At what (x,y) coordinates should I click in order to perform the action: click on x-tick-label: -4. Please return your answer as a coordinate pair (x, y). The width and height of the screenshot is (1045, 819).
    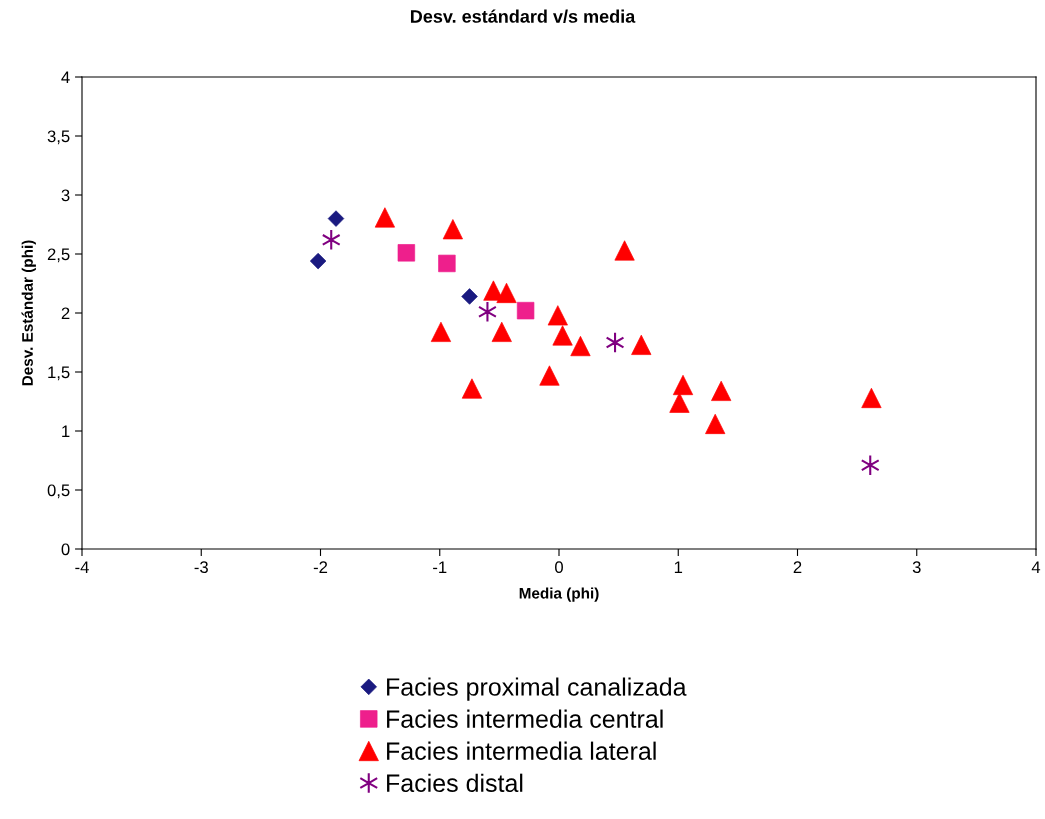
    Looking at the image, I should click on (82, 567).